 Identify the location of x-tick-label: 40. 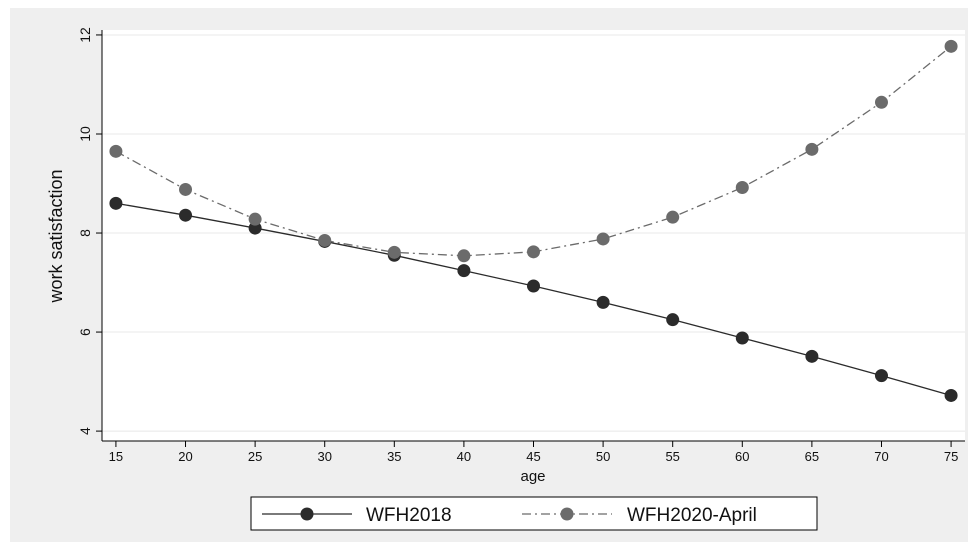
(464, 456).